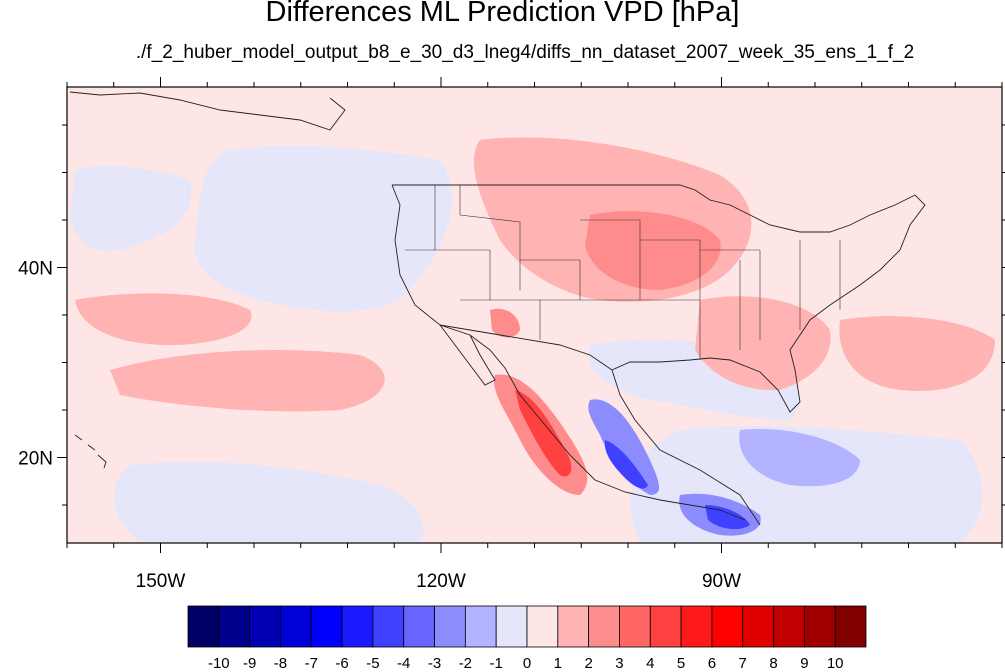 This screenshot has height=672, width=1005. I want to click on colorbar-label: 4, so click(650, 663).